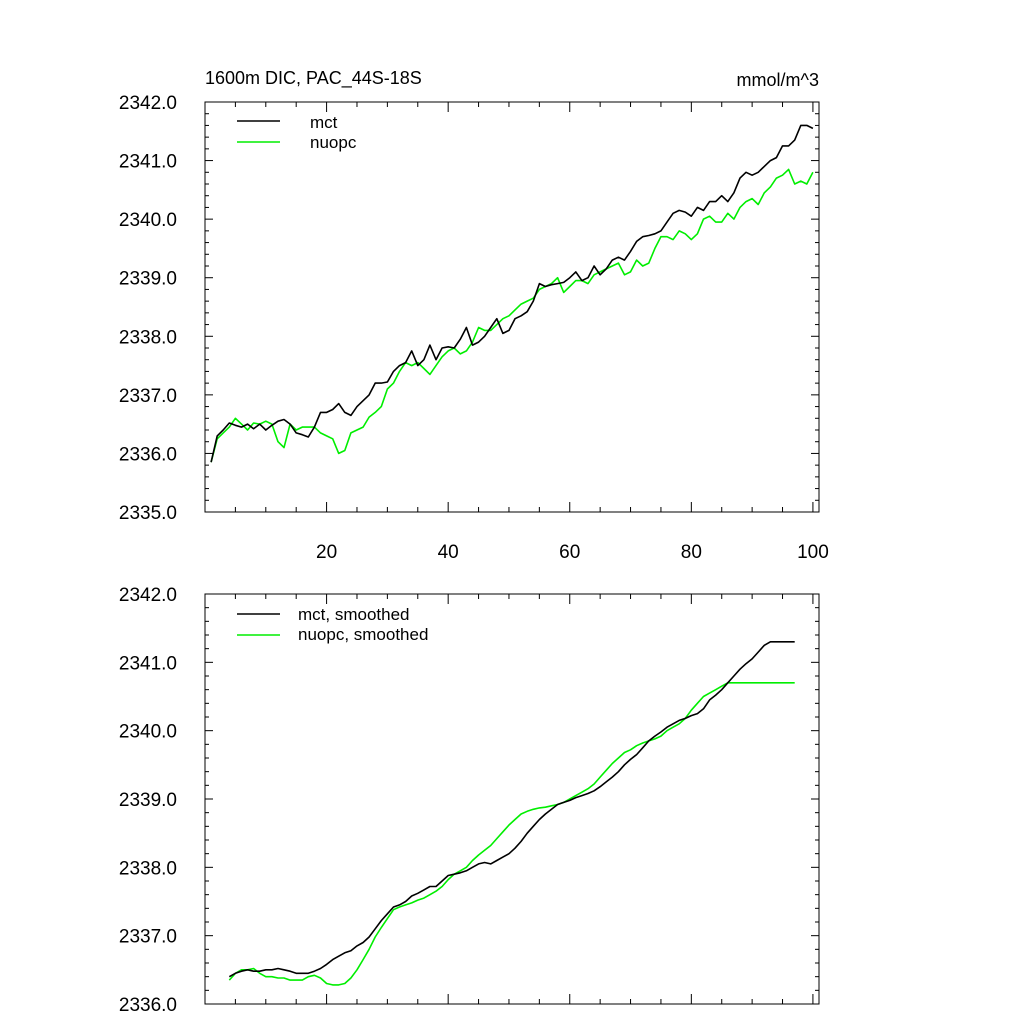 This screenshot has height=1024, width=1024. I want to click on chart-title: 1600m DIC, PAC_44S-18S, so click(313, 78).